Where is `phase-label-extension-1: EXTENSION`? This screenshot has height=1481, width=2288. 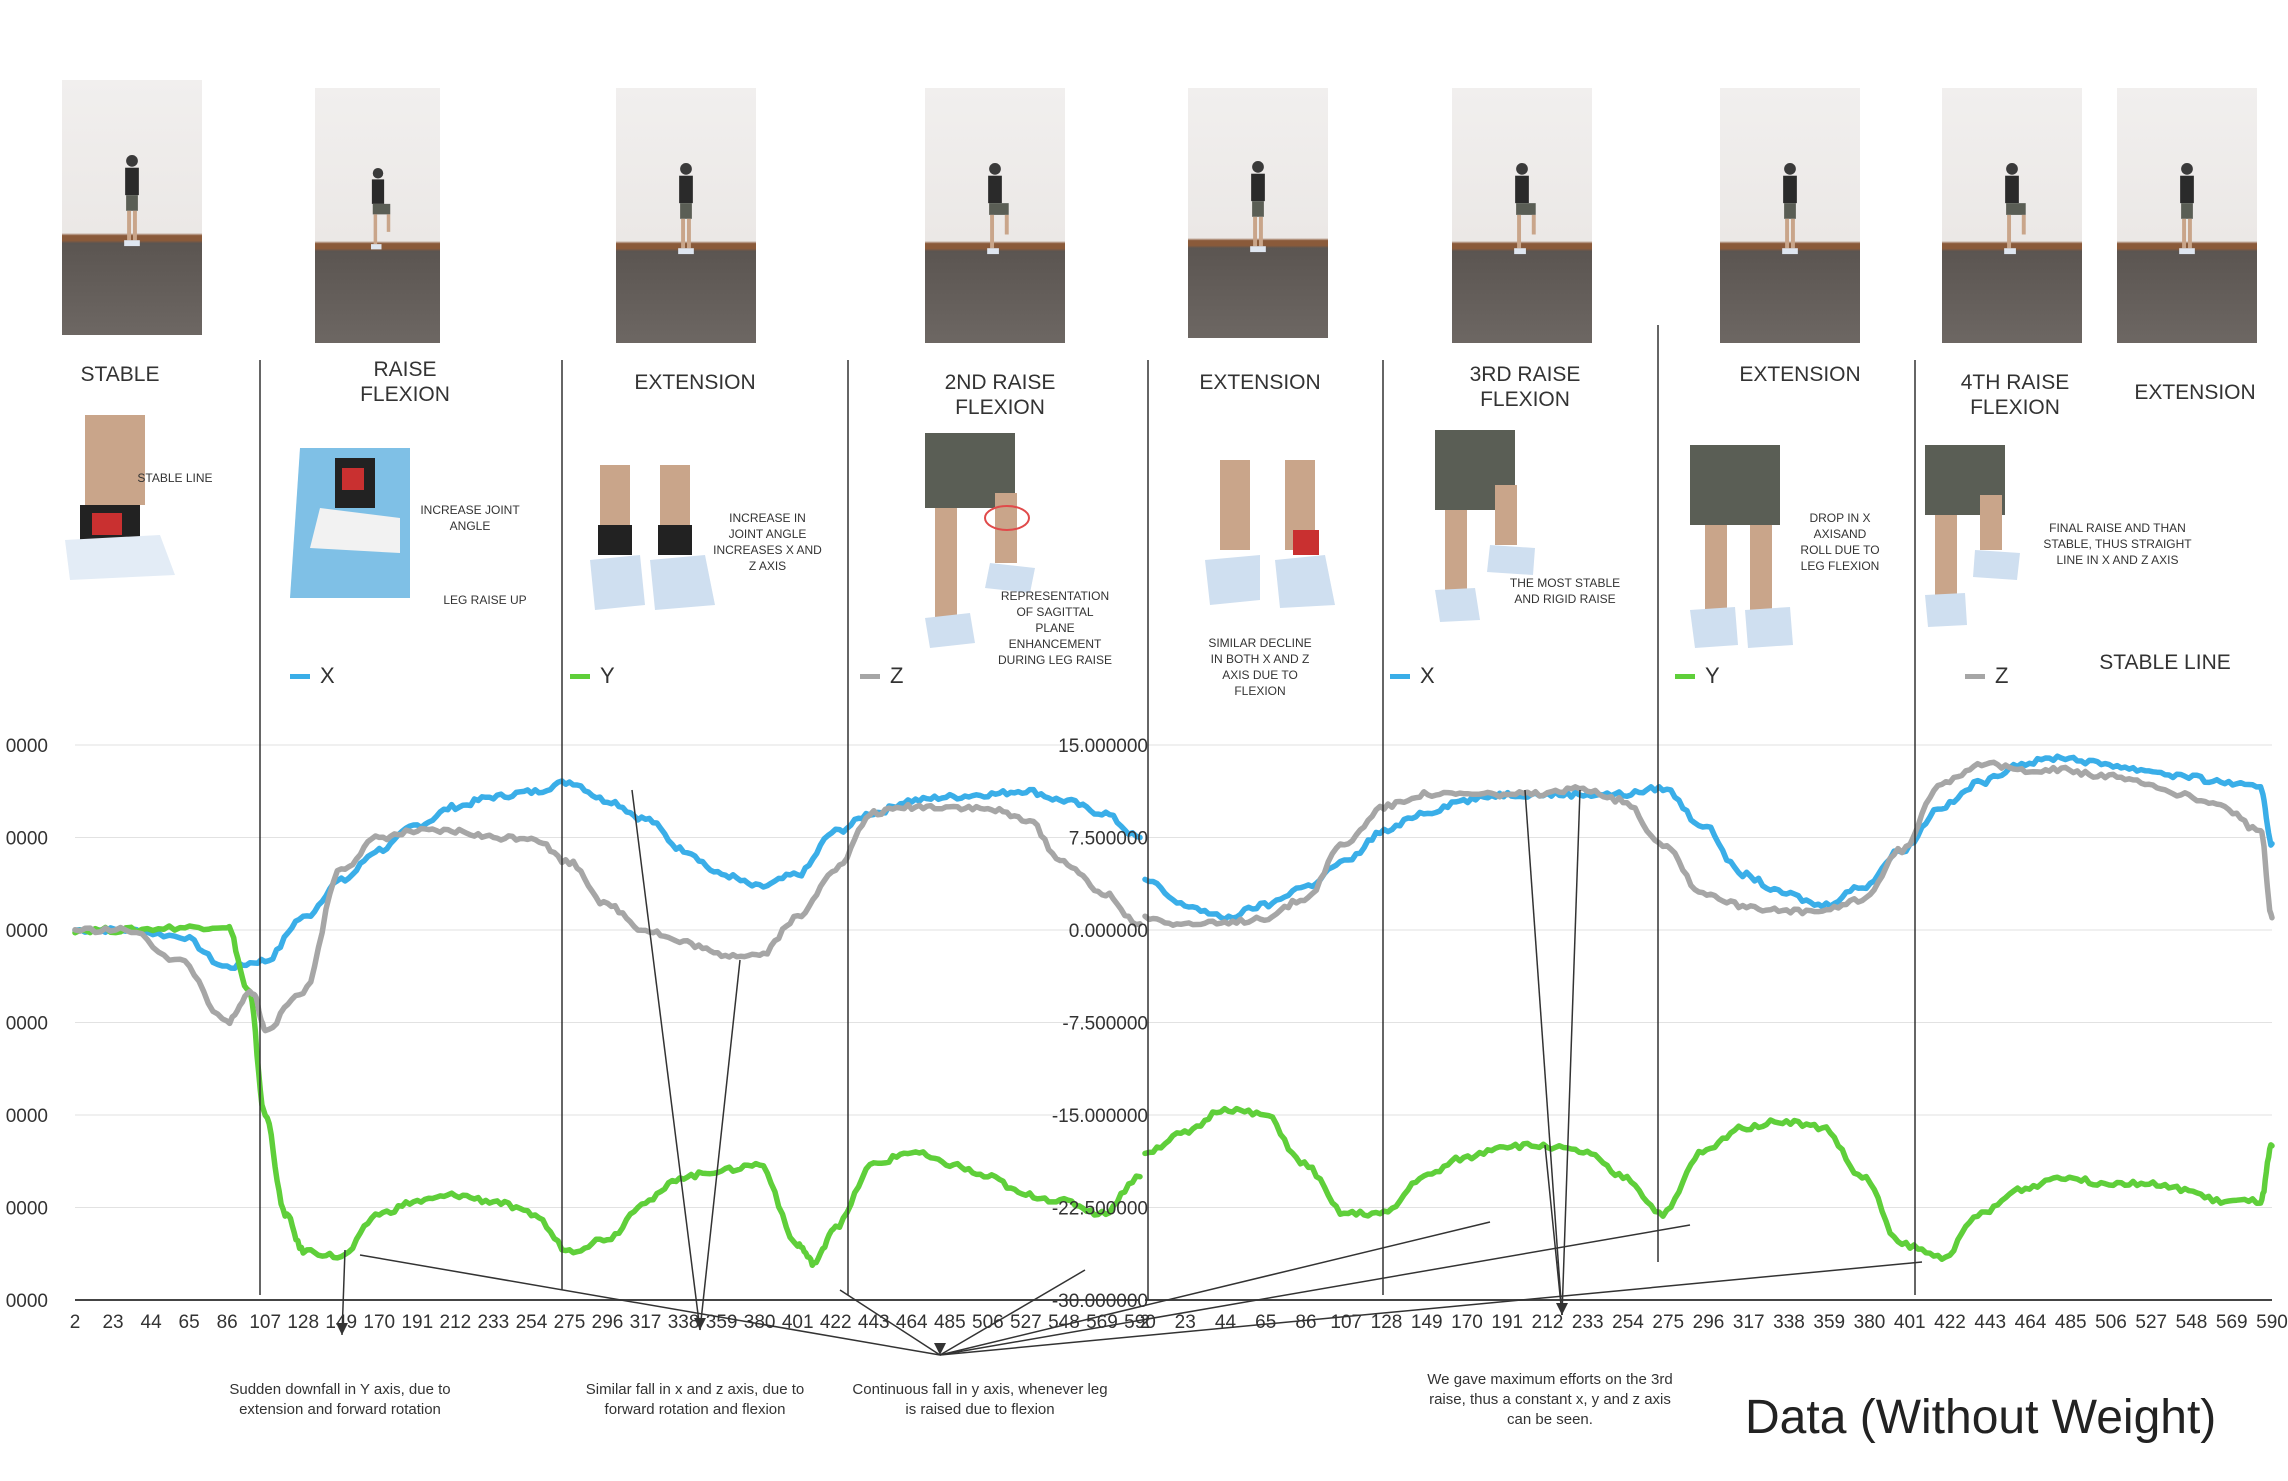 phase-label-extension-1: EXTENSION is located at coordinates (695, 382).